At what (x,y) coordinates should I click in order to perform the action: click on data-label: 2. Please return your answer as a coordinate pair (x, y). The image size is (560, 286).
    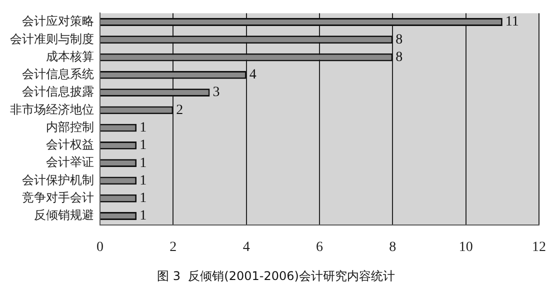
    Looking at the image, I should click on (180, 110).